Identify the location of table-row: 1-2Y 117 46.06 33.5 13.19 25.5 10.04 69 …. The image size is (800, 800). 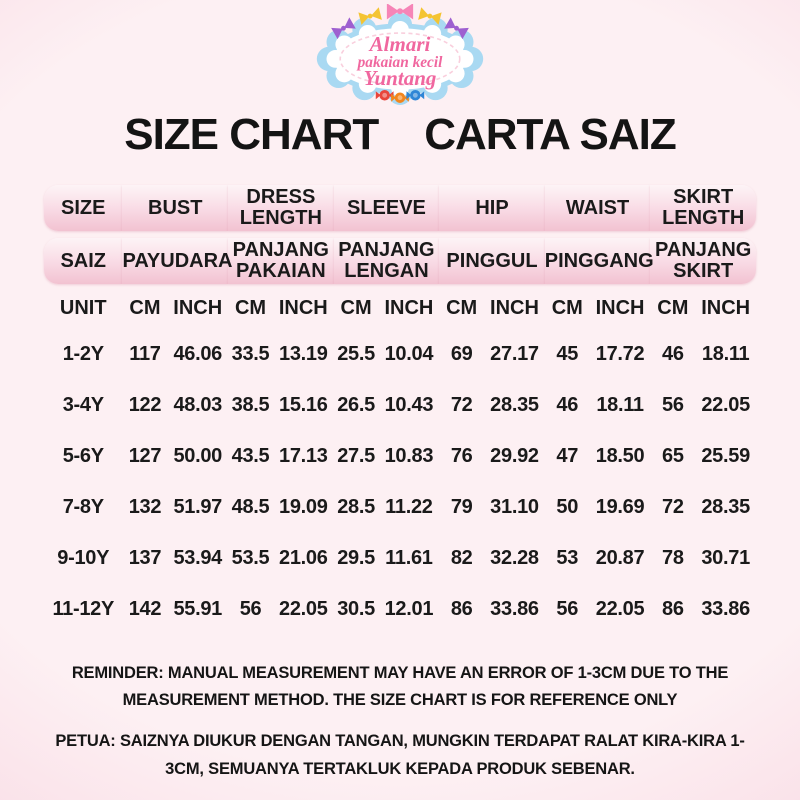
(400, 354).